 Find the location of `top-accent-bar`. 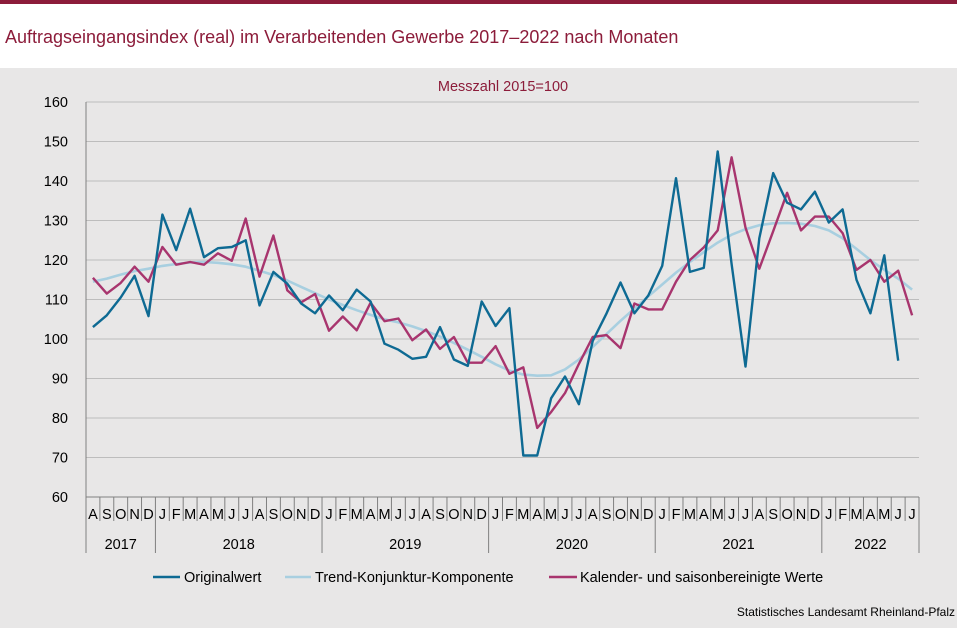

top-accent-bar is located at coordinates (478, 2).